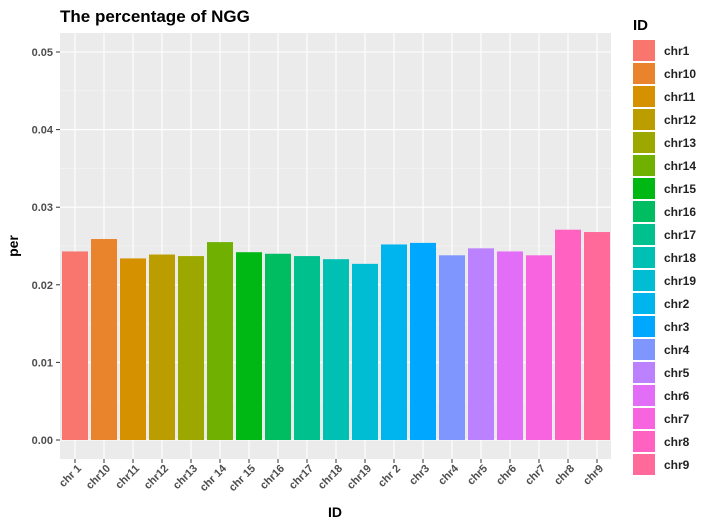 The image size is (713, 527). Describe the element at coordinates (680, 120) in the screenshot. I see `legend-label-chr12: chr12` at that location.